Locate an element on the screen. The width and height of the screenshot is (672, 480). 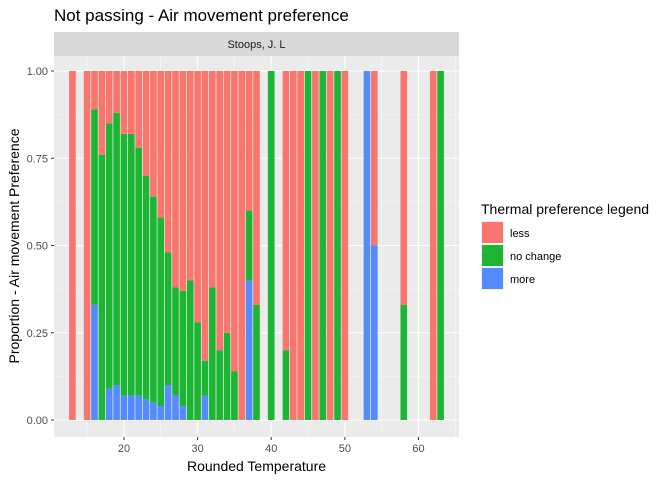
y-tick-label: 0.75 is located at coordinates (37, 159).